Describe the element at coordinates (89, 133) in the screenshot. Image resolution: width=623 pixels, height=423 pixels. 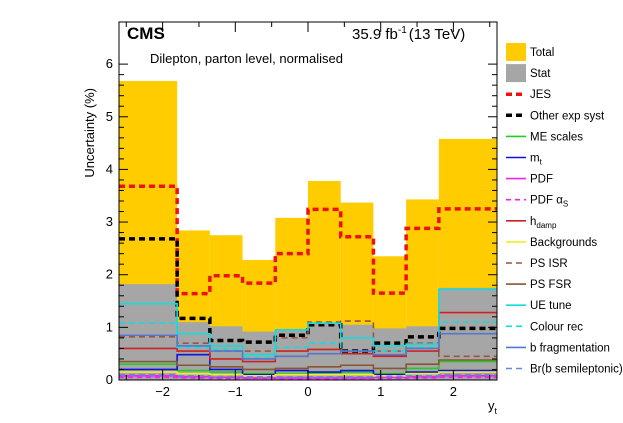
I see `y-axis-title: Uncertainty (%)` at that location.